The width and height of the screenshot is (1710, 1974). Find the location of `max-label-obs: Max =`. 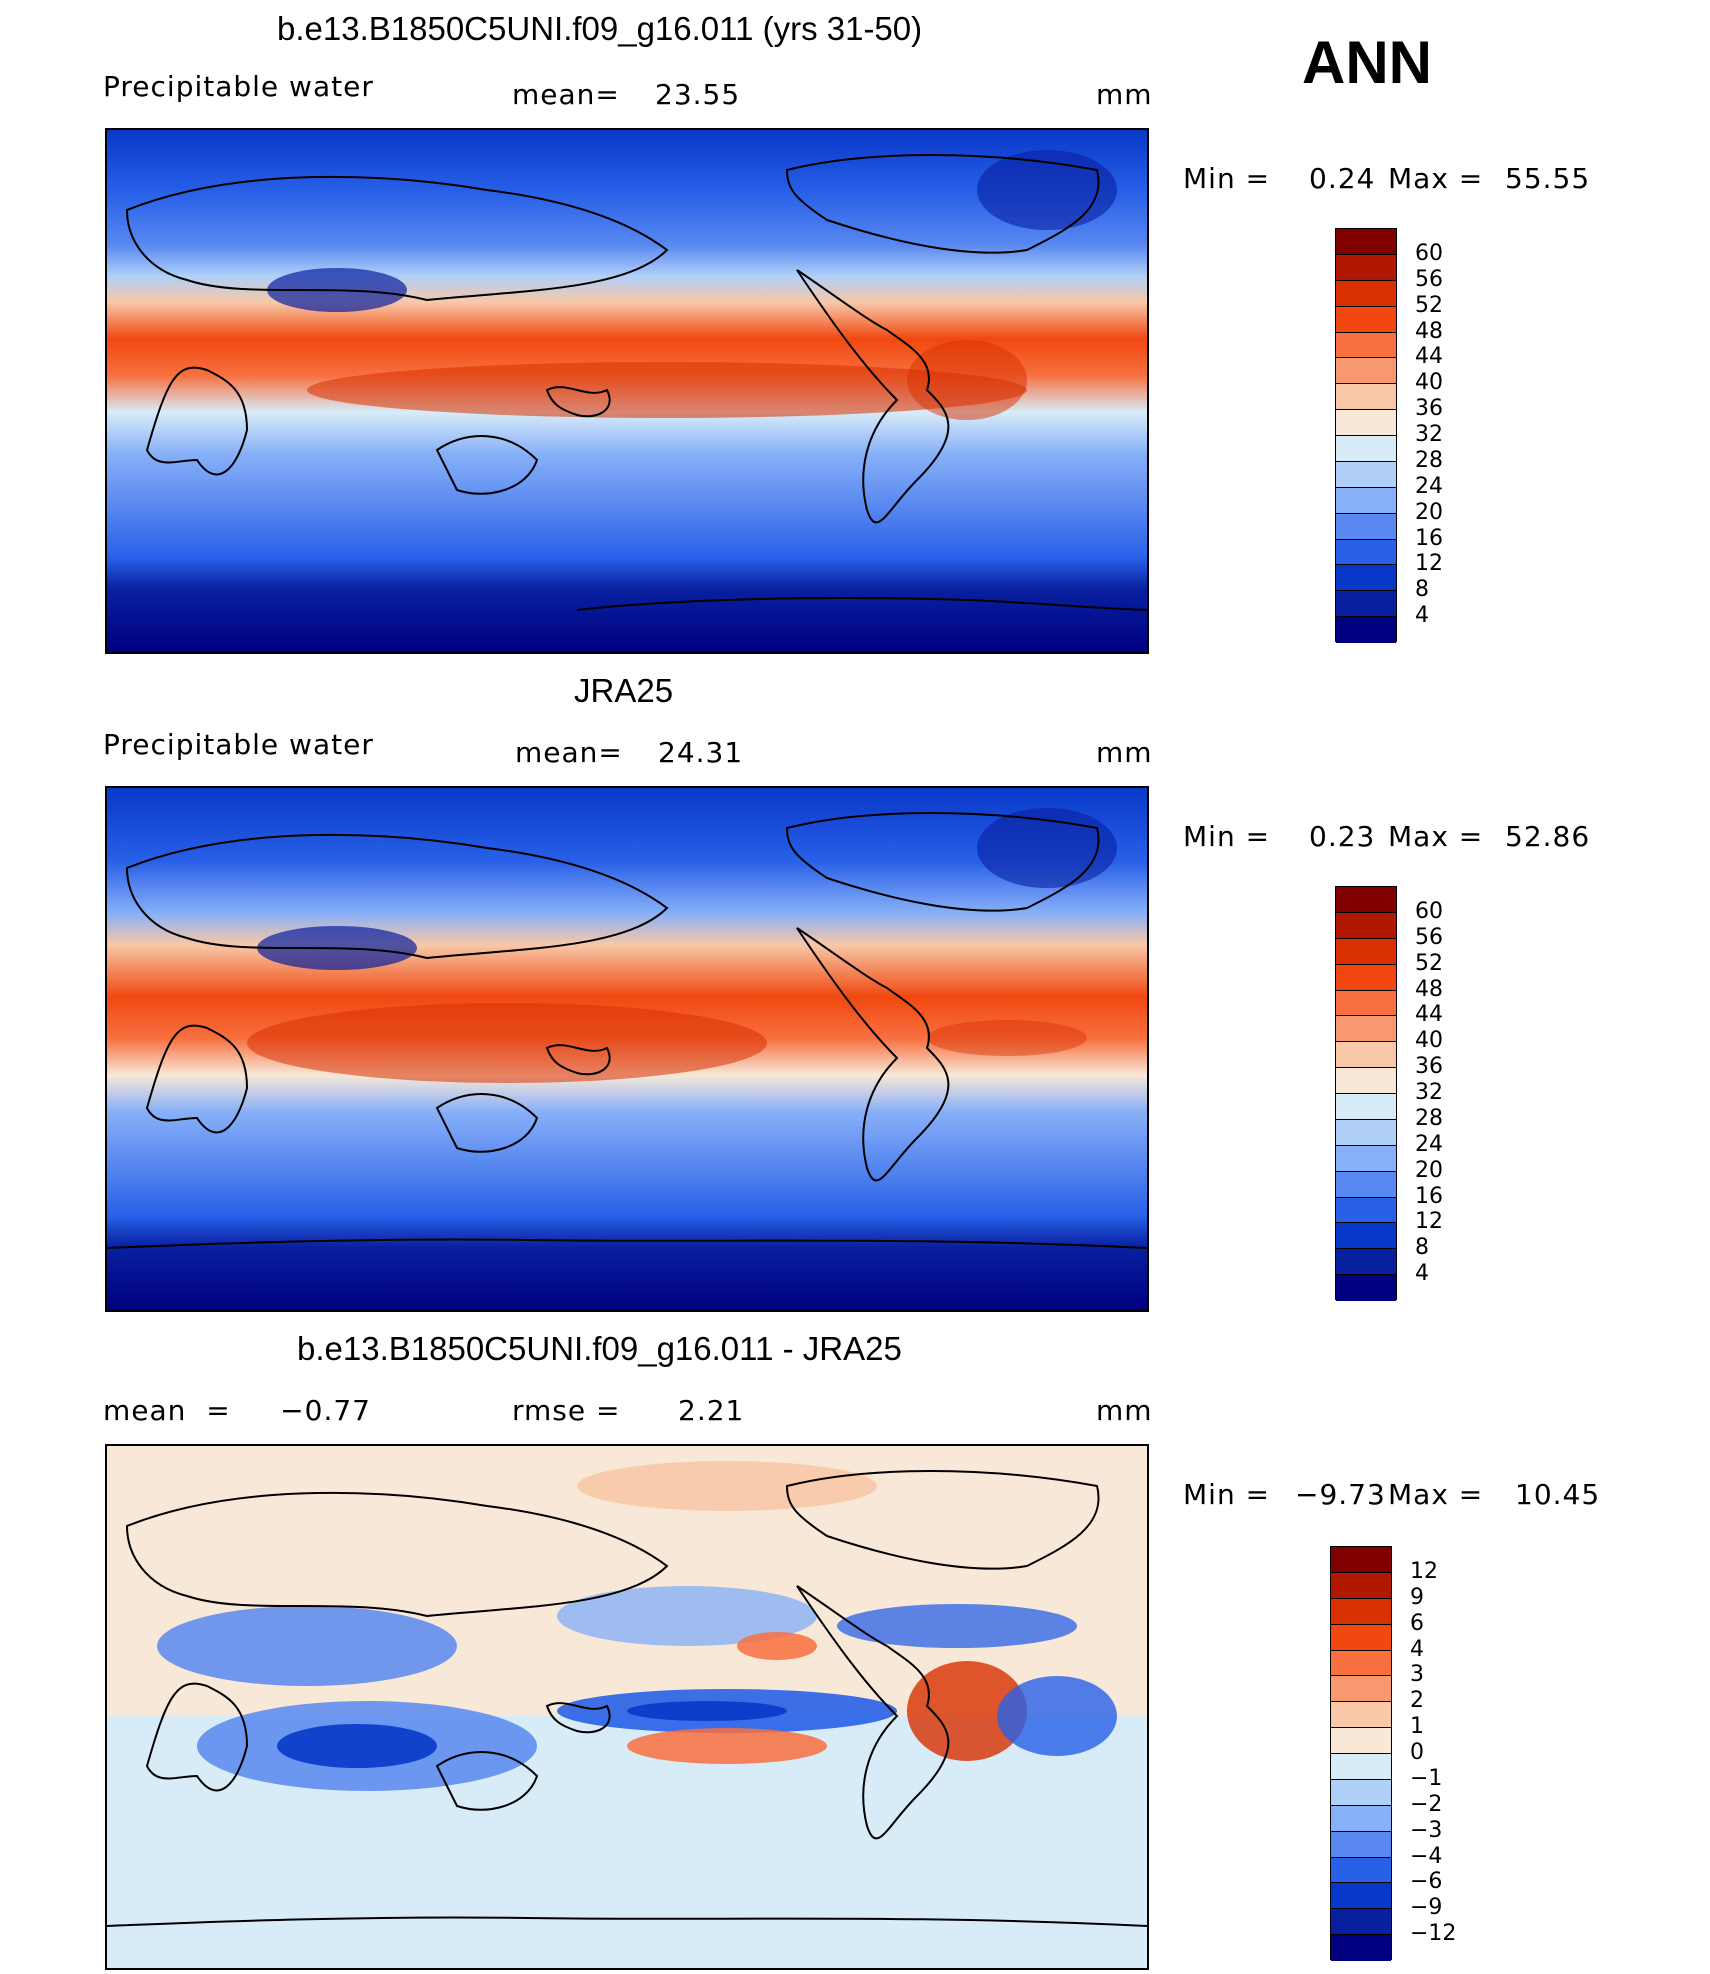

max-label-obs: Max = is located at coordinates (1436, 836).